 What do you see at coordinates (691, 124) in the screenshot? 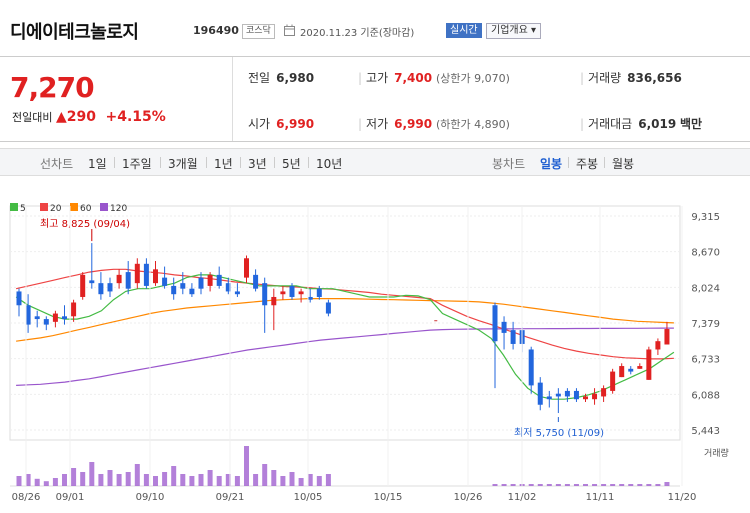
I see `amount-unit: 백만` at bounding box center [691, 124].